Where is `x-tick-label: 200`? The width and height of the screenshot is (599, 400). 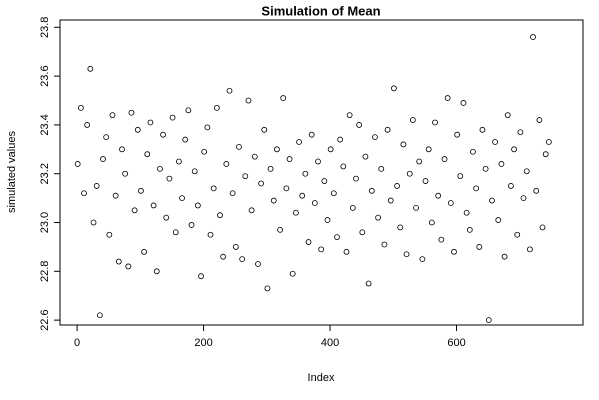
x-tick-label: 200 is located at coordinates (203, 343).